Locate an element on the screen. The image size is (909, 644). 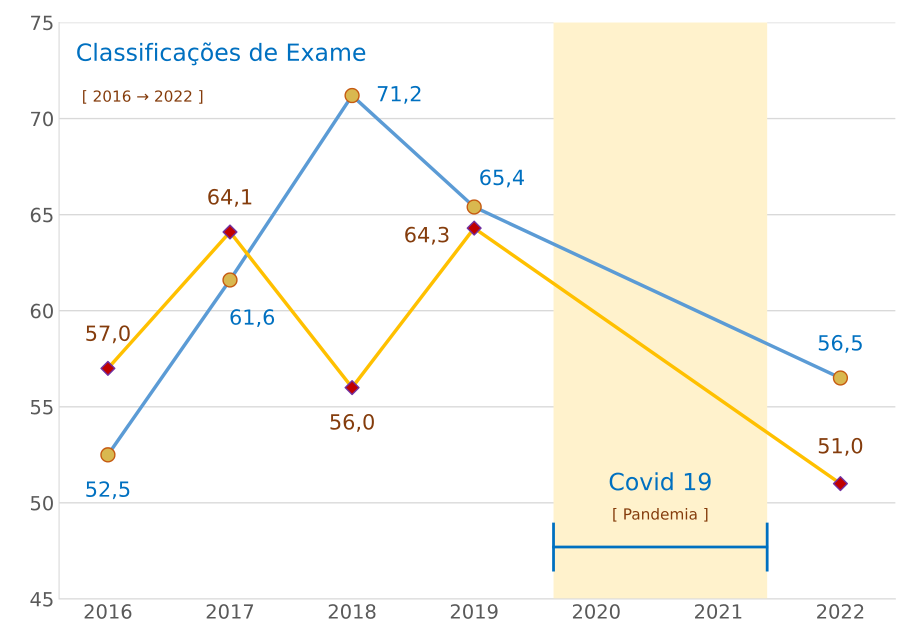
data-label: 64,3 is located at coordinates (426, 235).